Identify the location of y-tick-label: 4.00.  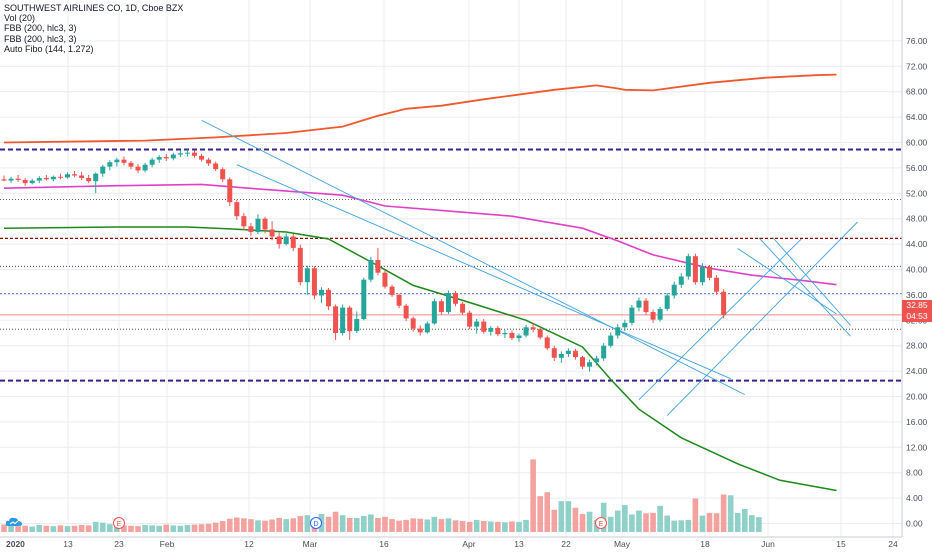
(914, 498).